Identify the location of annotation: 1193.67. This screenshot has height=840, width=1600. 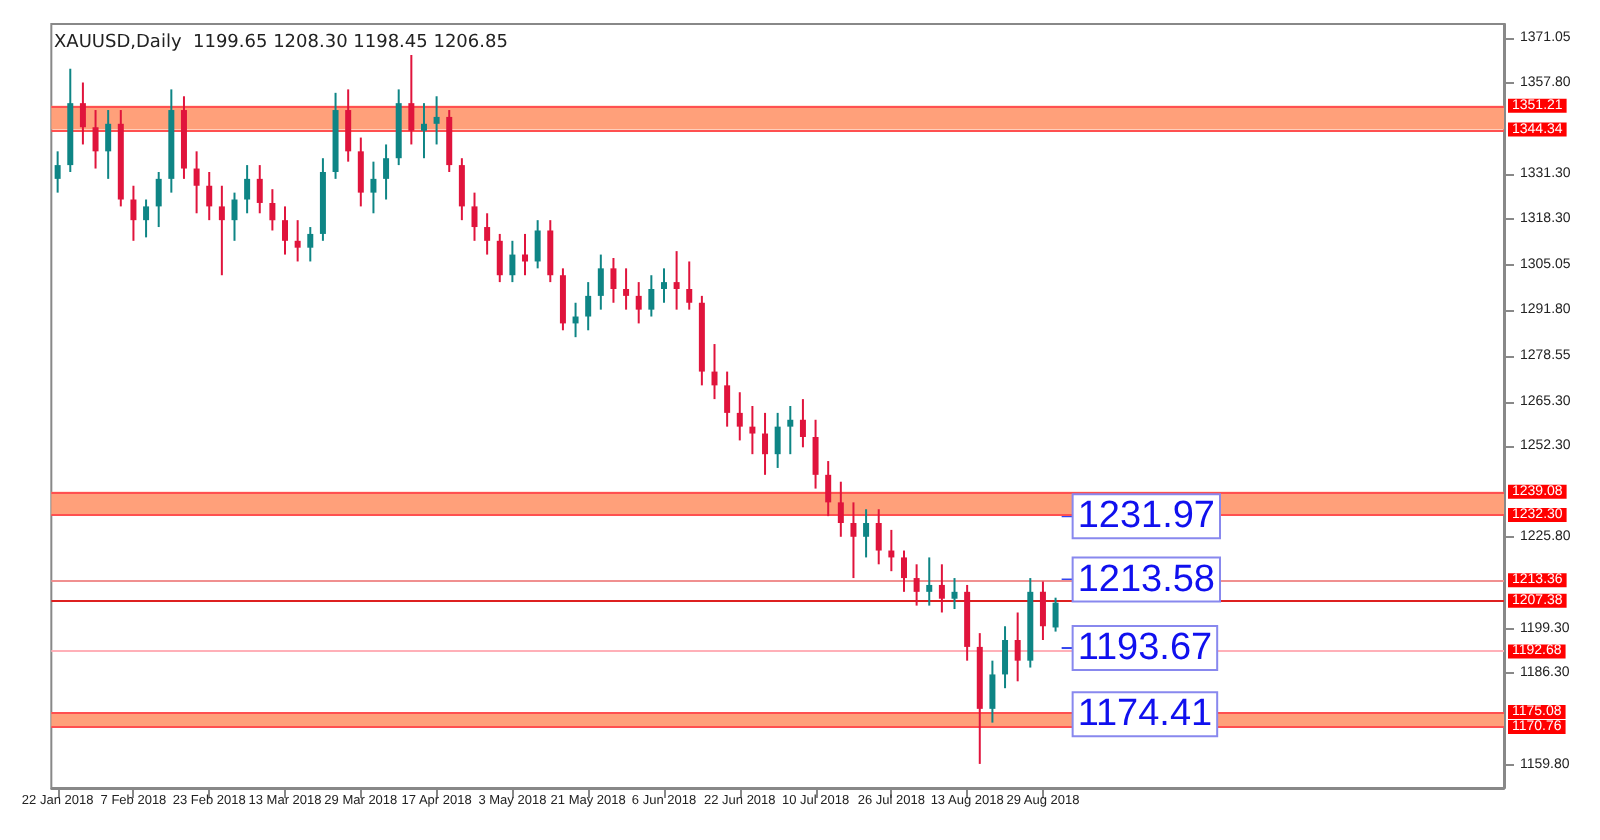
(1145, 648).